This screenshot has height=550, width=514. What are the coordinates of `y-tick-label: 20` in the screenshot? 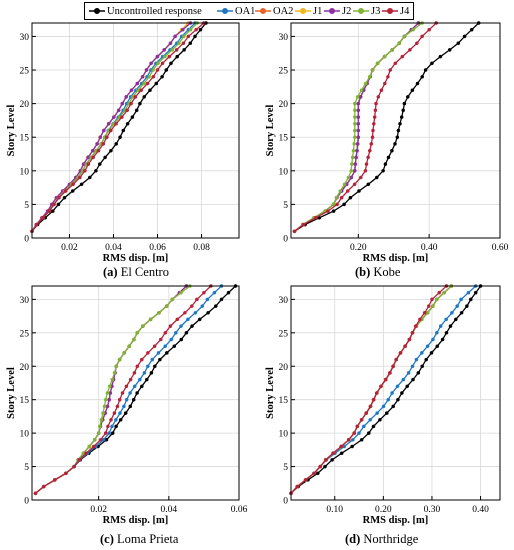 It's located at (284, 105).